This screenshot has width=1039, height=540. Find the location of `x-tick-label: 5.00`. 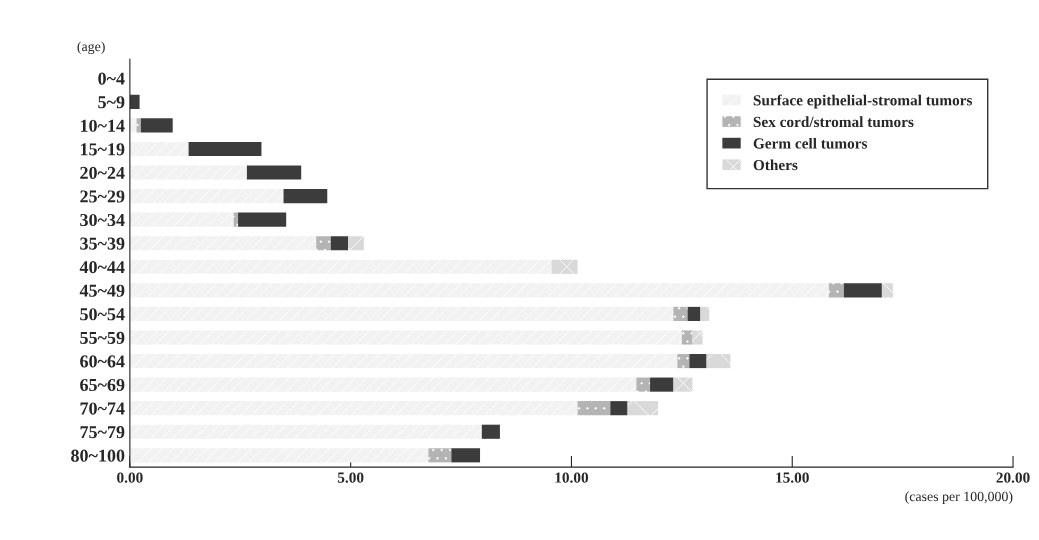

x-tick-label: 5.00 is located at coordinates (350, 477).